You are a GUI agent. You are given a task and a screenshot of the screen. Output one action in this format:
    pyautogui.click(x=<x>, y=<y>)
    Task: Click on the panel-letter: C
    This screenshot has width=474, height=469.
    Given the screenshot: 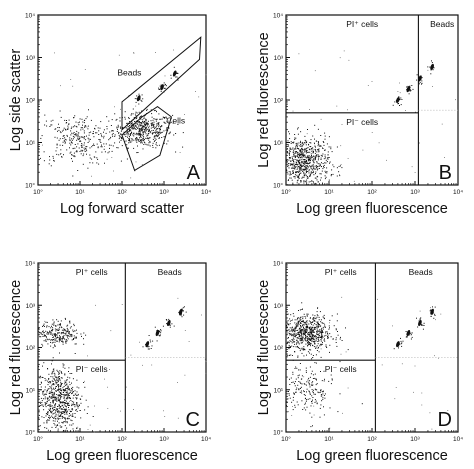 What is the action you would take?
    pyautogui.click(x=193, y=420)
    